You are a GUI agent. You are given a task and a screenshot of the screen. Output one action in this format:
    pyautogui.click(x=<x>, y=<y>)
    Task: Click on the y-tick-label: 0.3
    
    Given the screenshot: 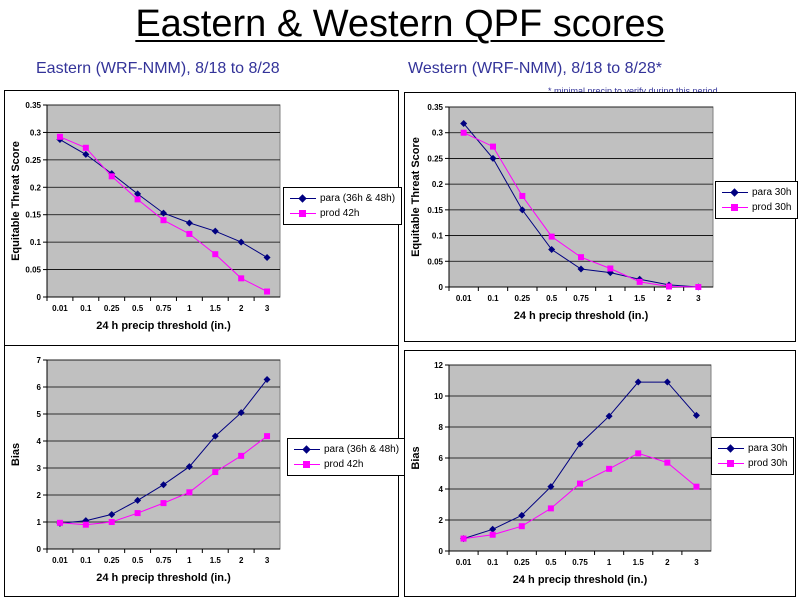 What is the action you would take?
    pyautogui.click(x=36, y=132)
    